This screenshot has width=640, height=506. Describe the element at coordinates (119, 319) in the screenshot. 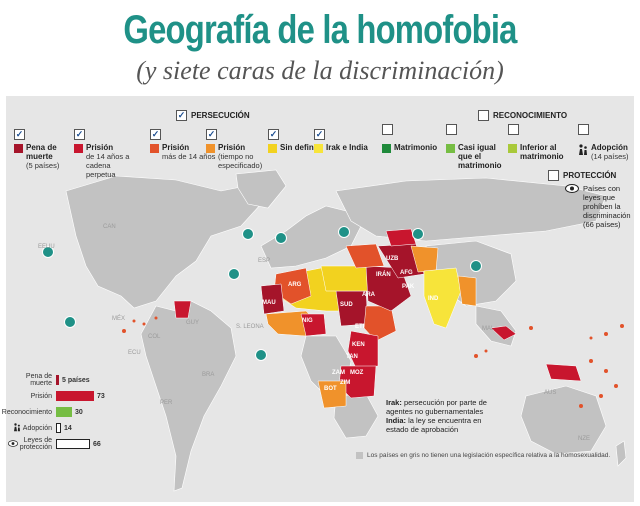

I see `country-label: MÉX` at that location.